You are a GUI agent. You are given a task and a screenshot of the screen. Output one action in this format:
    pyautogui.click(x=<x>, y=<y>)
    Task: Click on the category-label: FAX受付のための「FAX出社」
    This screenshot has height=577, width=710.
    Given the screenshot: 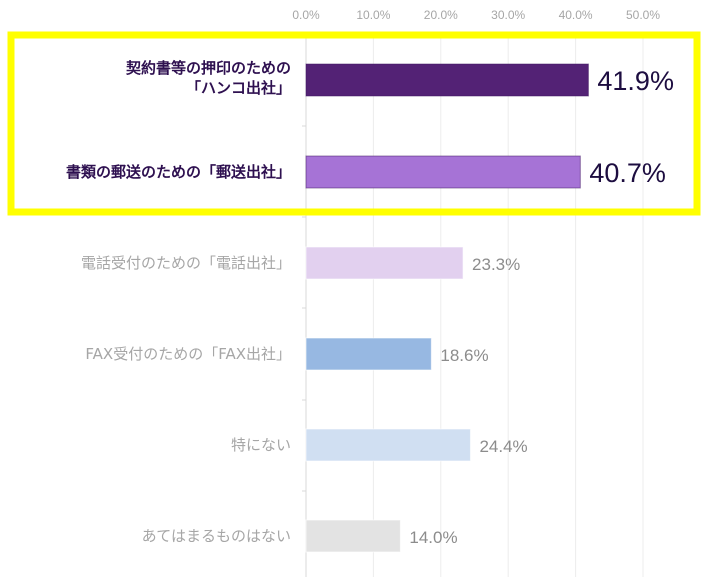 What is the action you would take?
    pyautogui.click(x=188, y=354)
    